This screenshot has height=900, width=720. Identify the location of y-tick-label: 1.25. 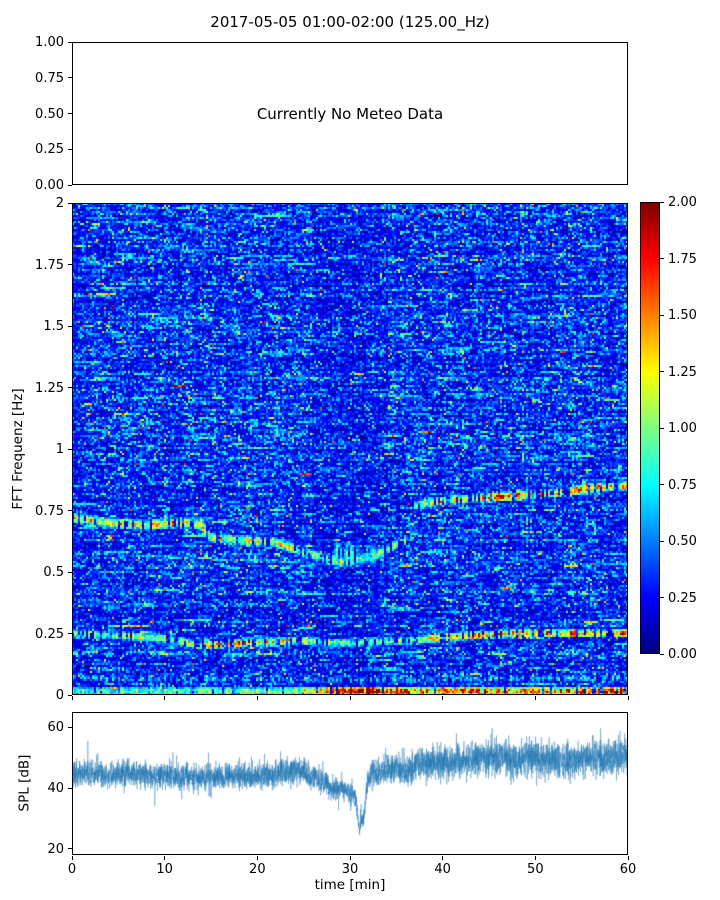
(49, 388).